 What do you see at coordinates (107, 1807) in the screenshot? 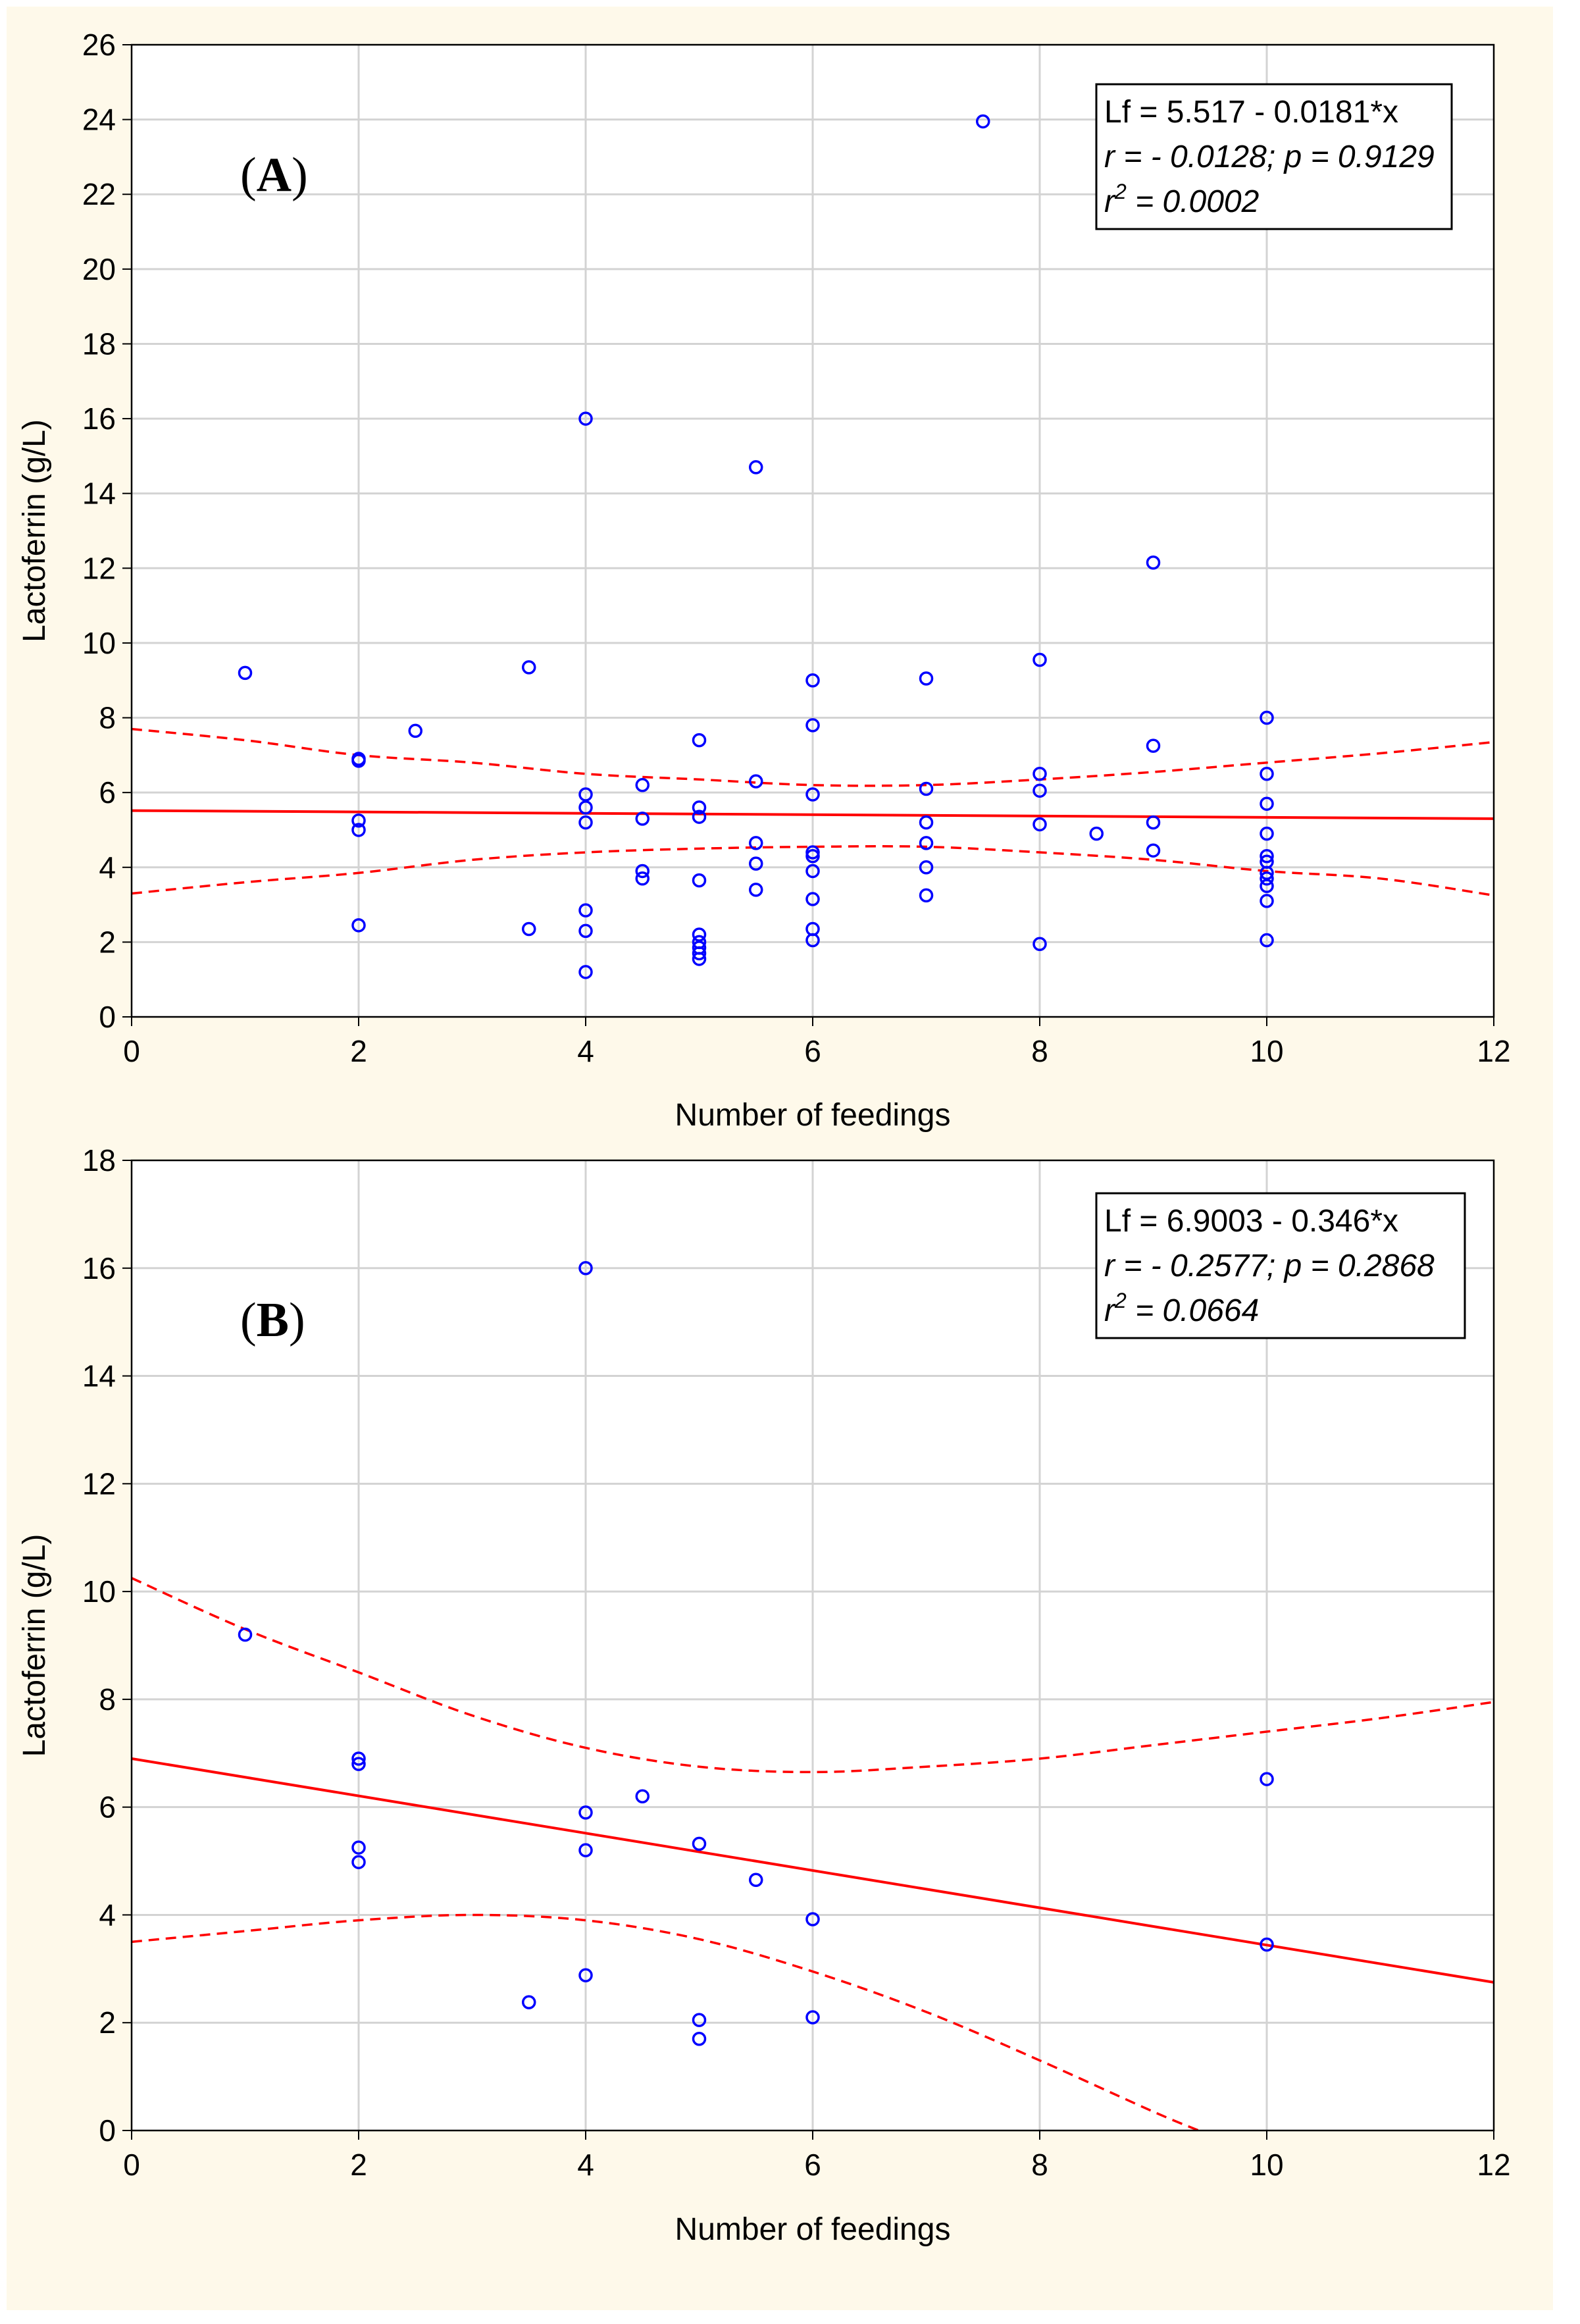
I see `panel-b-y-tick-label: 6` at bounding box center [107, 1807].